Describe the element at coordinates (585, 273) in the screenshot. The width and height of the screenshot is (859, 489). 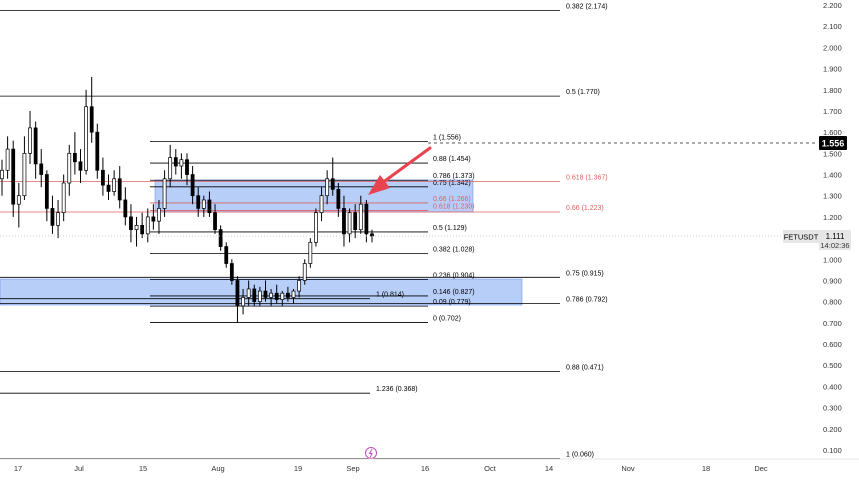
I see `level-075-0915-label: 0.75 (0.915)` at that location.